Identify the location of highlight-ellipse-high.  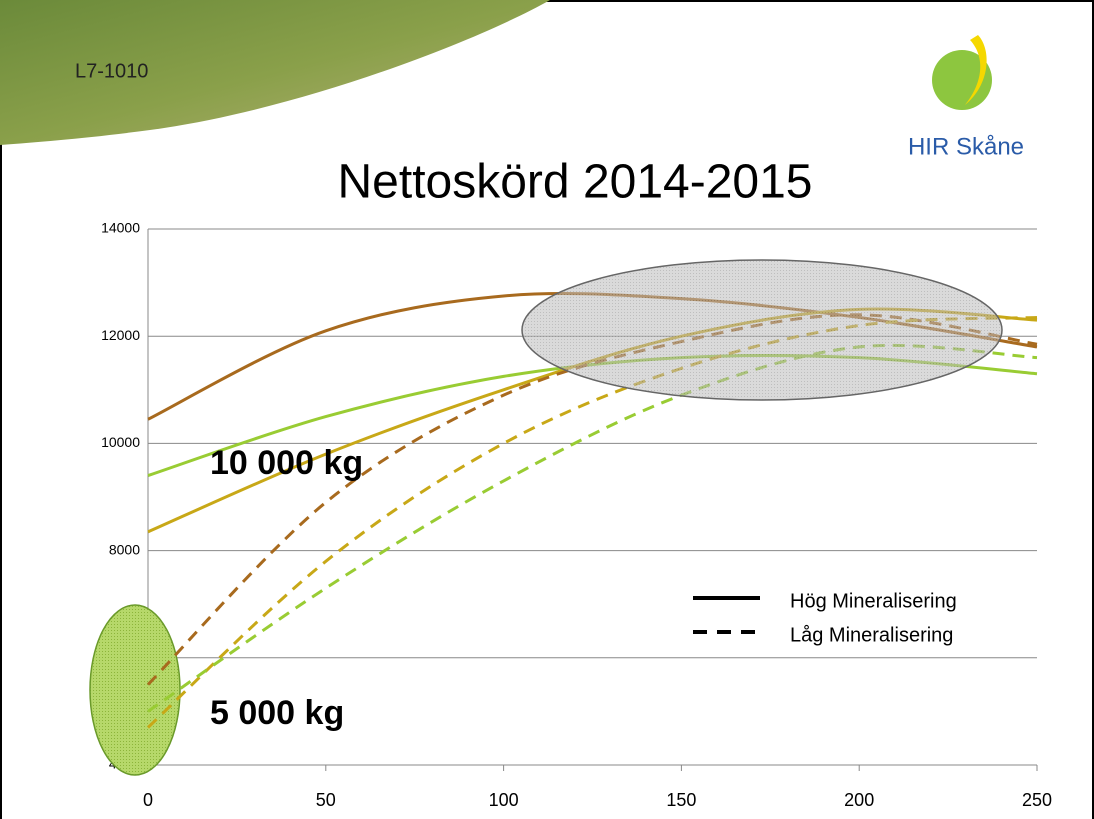
(762, 330).